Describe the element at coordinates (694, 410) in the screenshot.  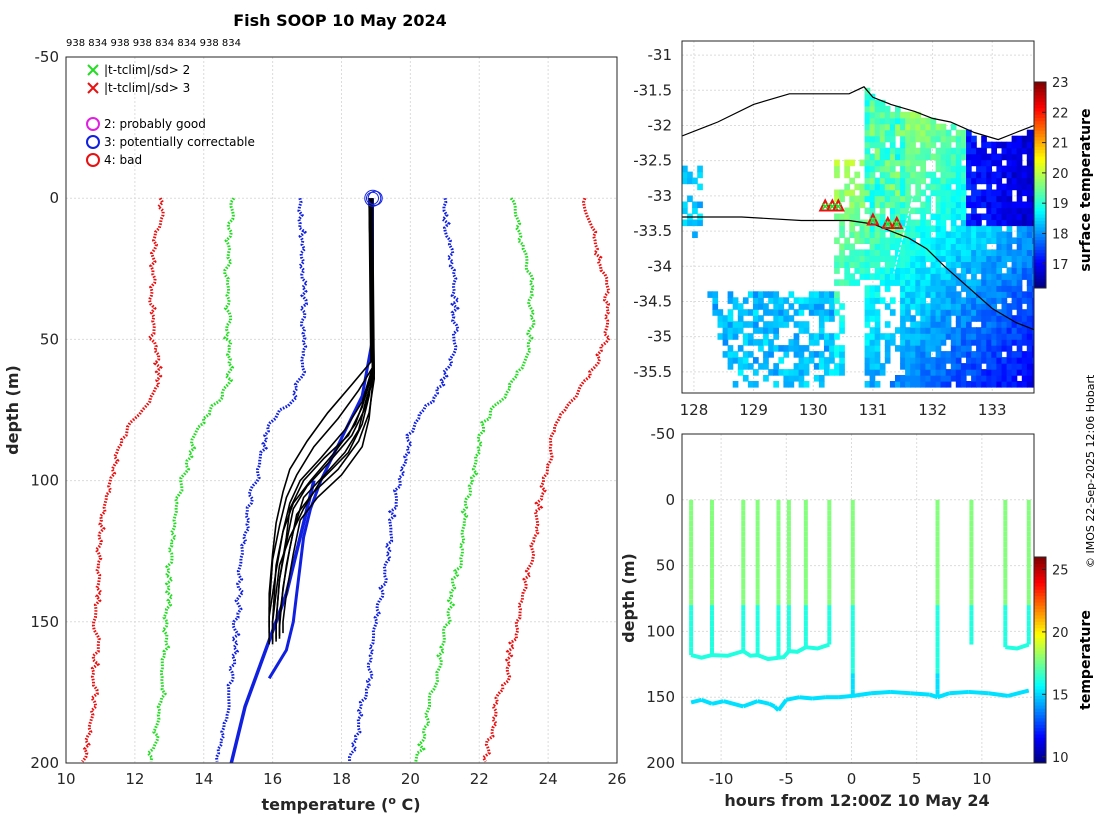
I see `map-xtick-label: 128` at that location.